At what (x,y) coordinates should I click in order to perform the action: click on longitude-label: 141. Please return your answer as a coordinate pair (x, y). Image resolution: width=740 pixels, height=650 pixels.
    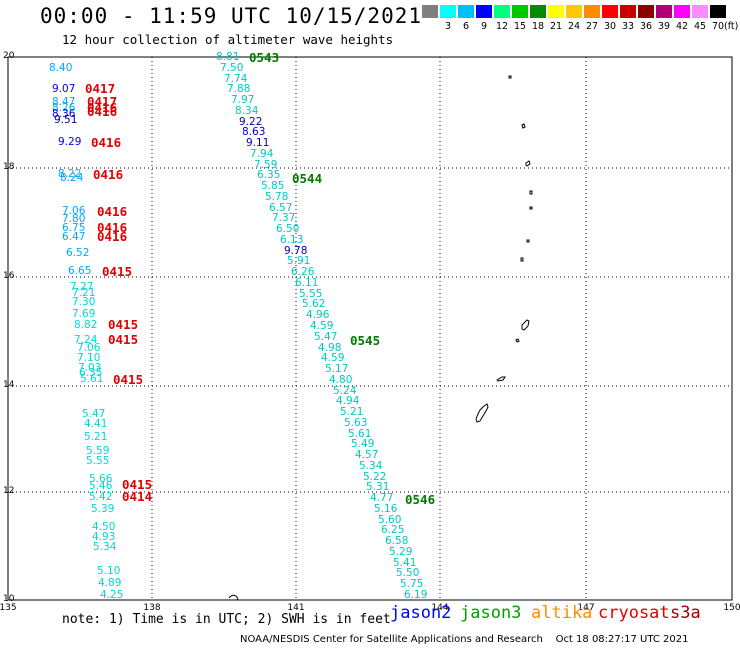
    Looking at the image, I should click on (296, 608).